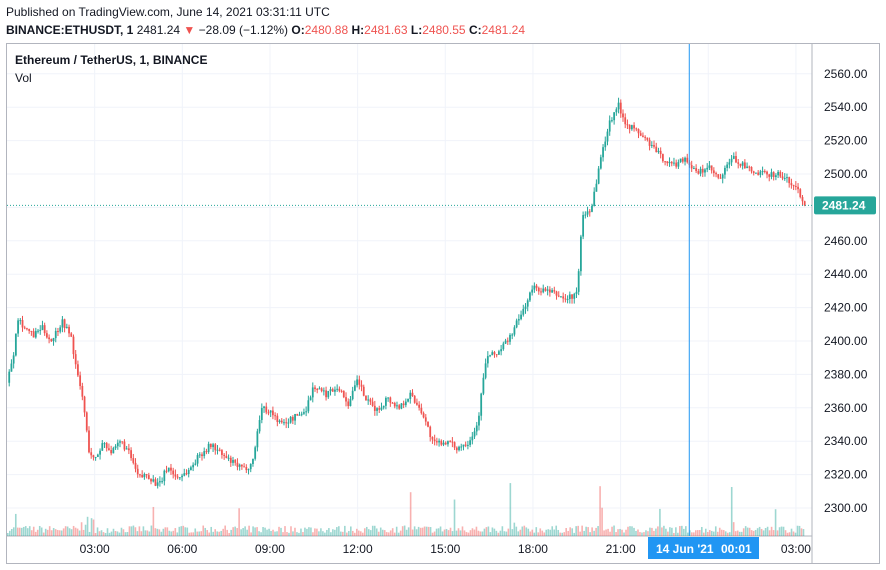 Image resolution: width=886 pixels, height=570 pixels. I want to click on low-label: L:, so click(416, 30).